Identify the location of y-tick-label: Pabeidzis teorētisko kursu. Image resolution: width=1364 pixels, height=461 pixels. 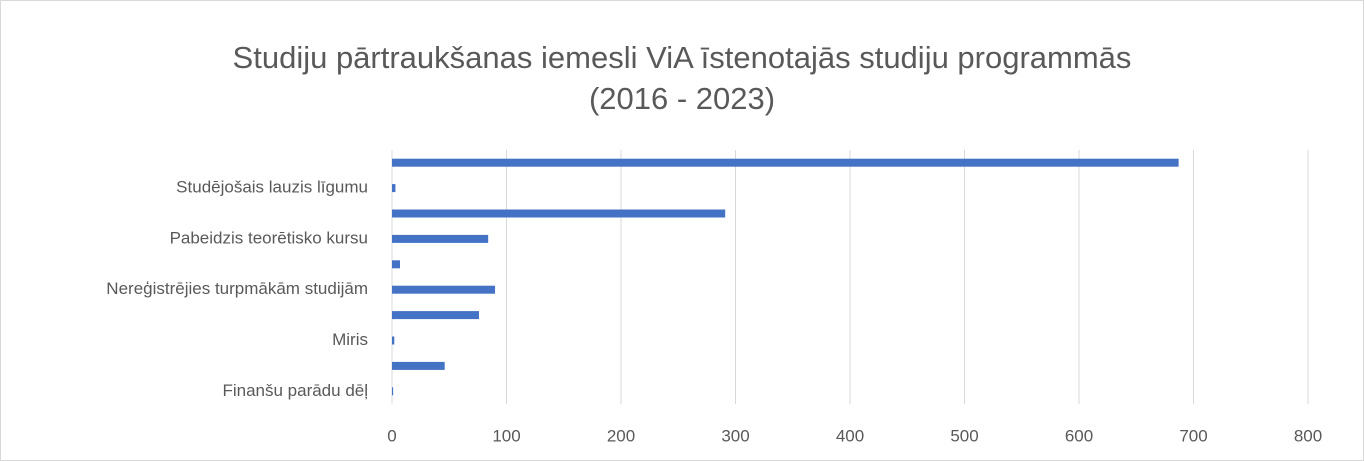
(269, 237).